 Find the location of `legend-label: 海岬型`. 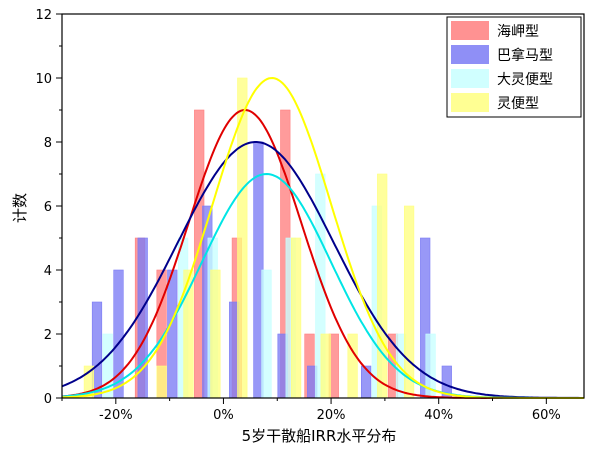

legend-label: 海岬型 is located at coordinates (518, 32).